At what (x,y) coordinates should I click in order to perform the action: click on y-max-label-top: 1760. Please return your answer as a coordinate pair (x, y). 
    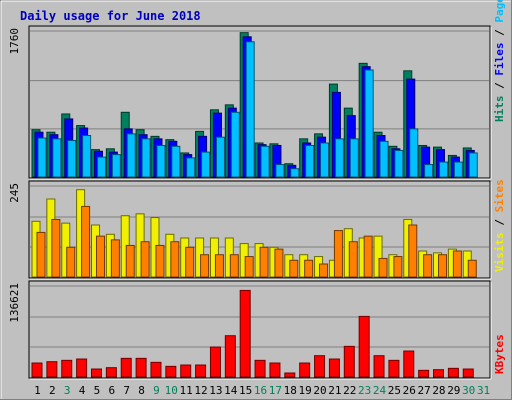
    Looking at the image, I should click on (14, 41).